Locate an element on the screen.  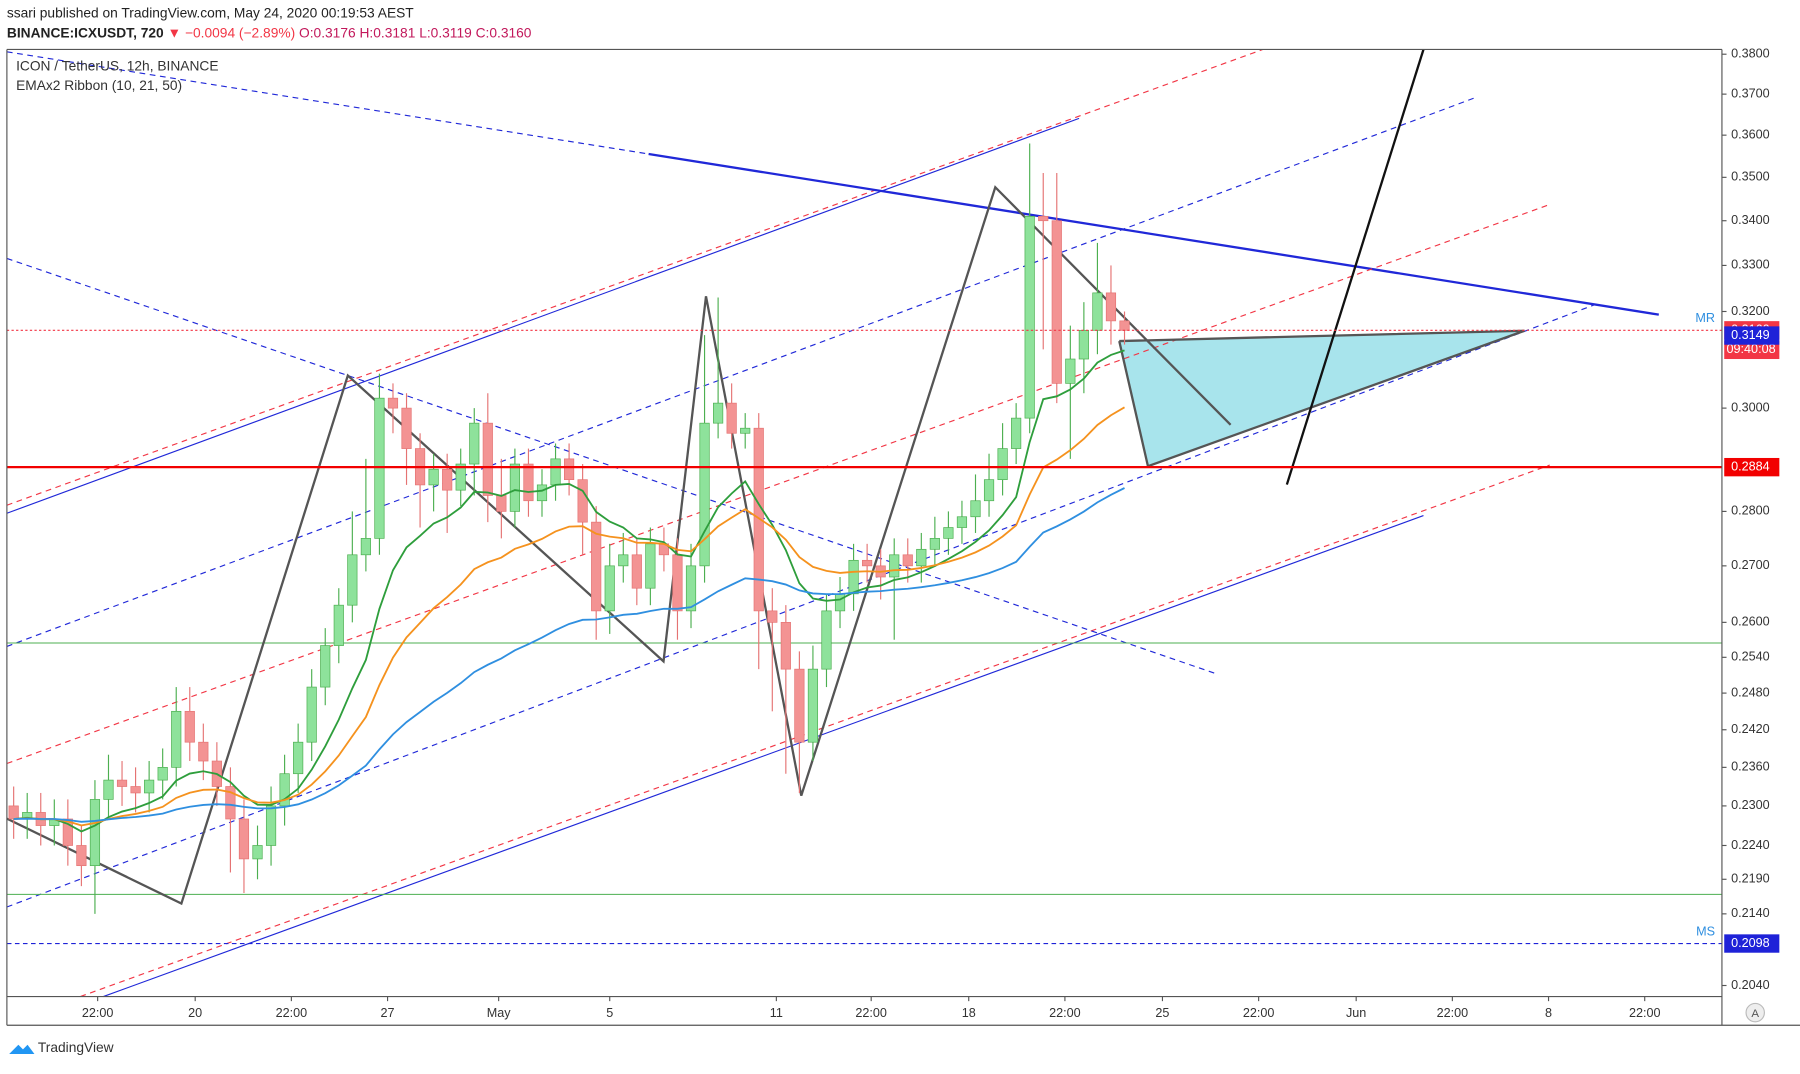
ohlc: L:0.3119 is located at coordinates (445, 32).